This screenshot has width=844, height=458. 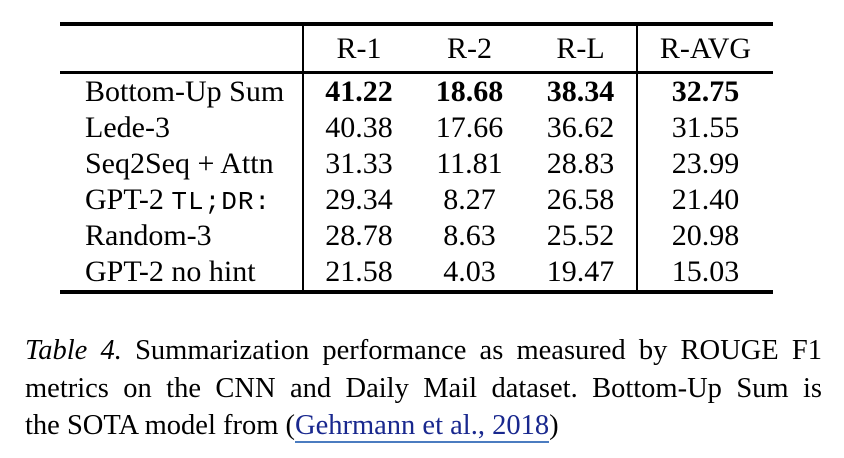 I want to click on r1-value: 40.38, so click(x=358, y=128).